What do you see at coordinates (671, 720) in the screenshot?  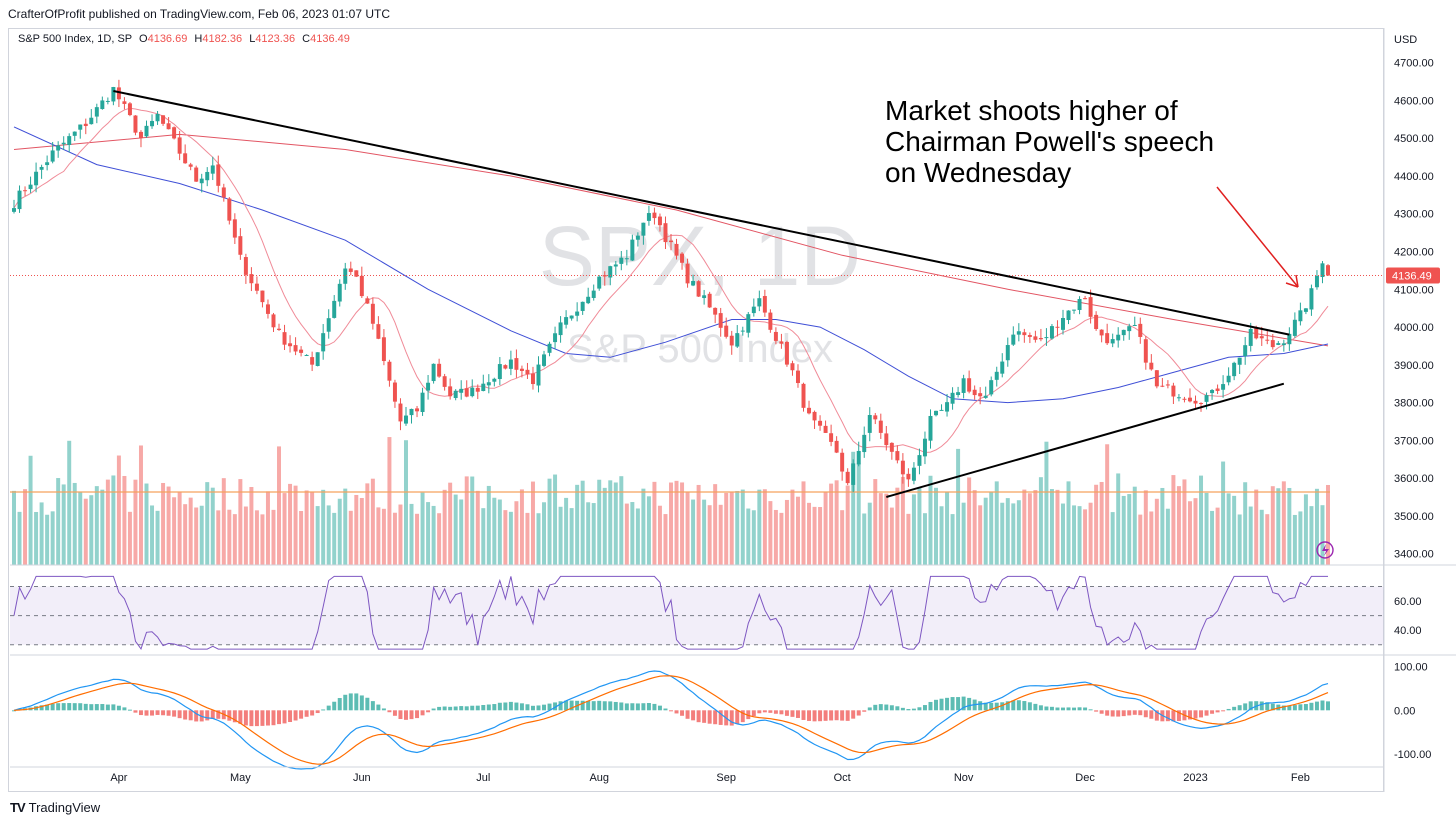 I see `macd-signal-line` at bounding box center [671, 720].